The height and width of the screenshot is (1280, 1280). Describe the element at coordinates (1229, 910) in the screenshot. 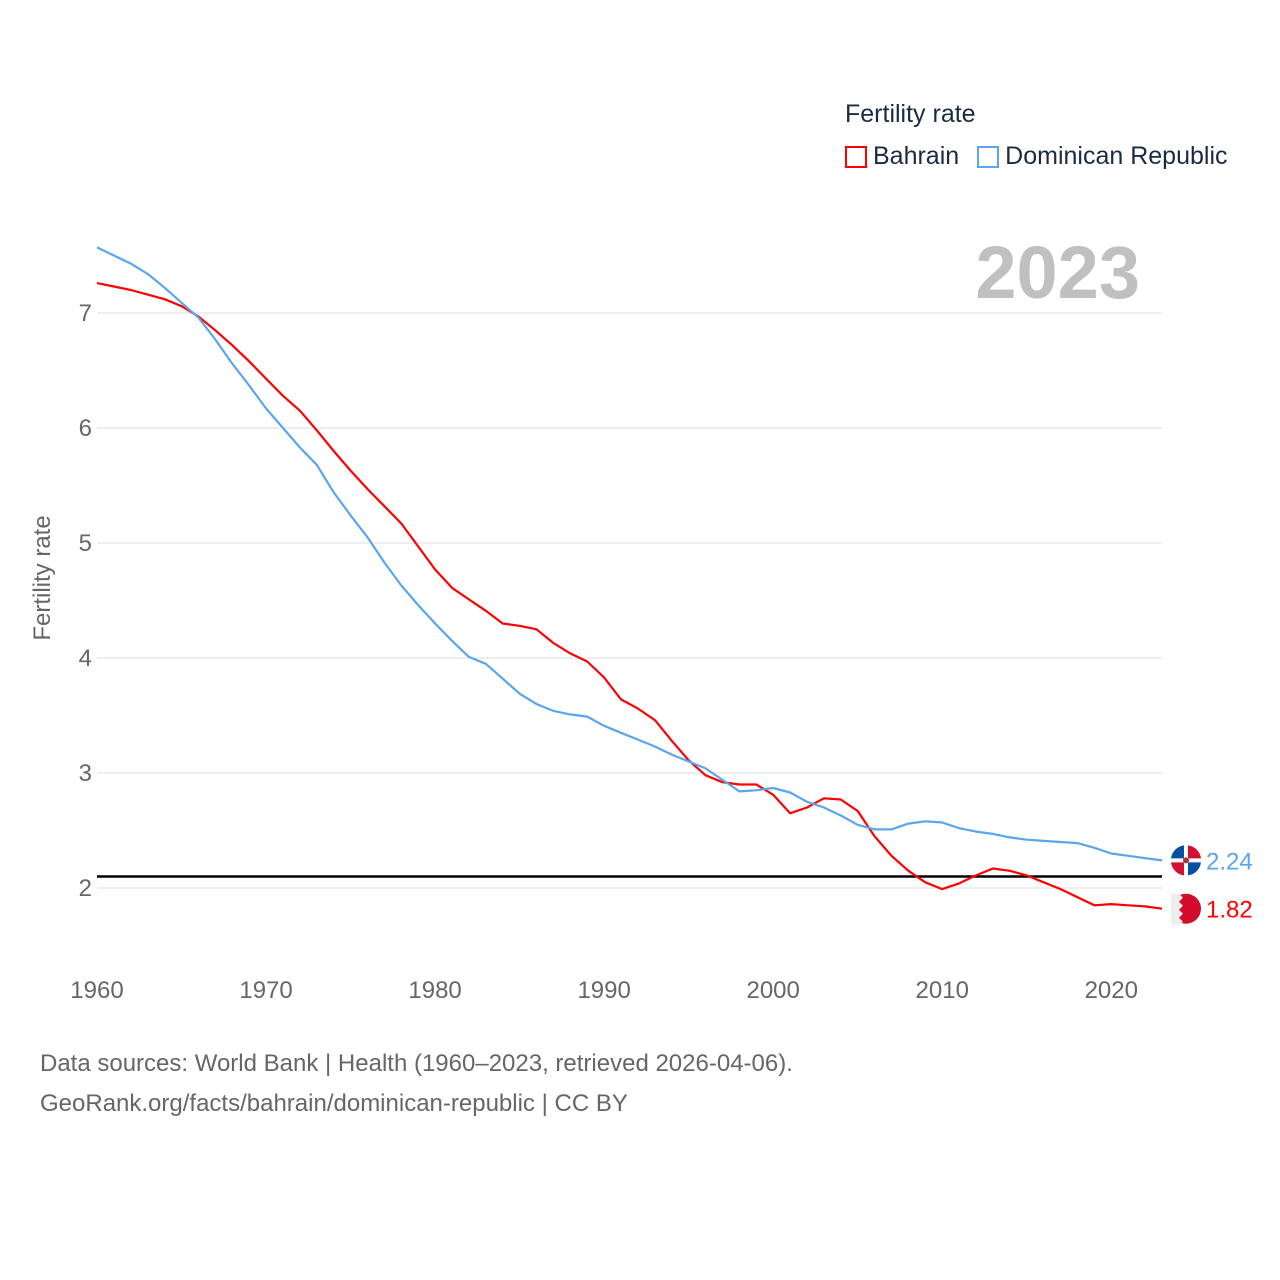

I see `end-value-label-bahrain: 1.82` at that location.